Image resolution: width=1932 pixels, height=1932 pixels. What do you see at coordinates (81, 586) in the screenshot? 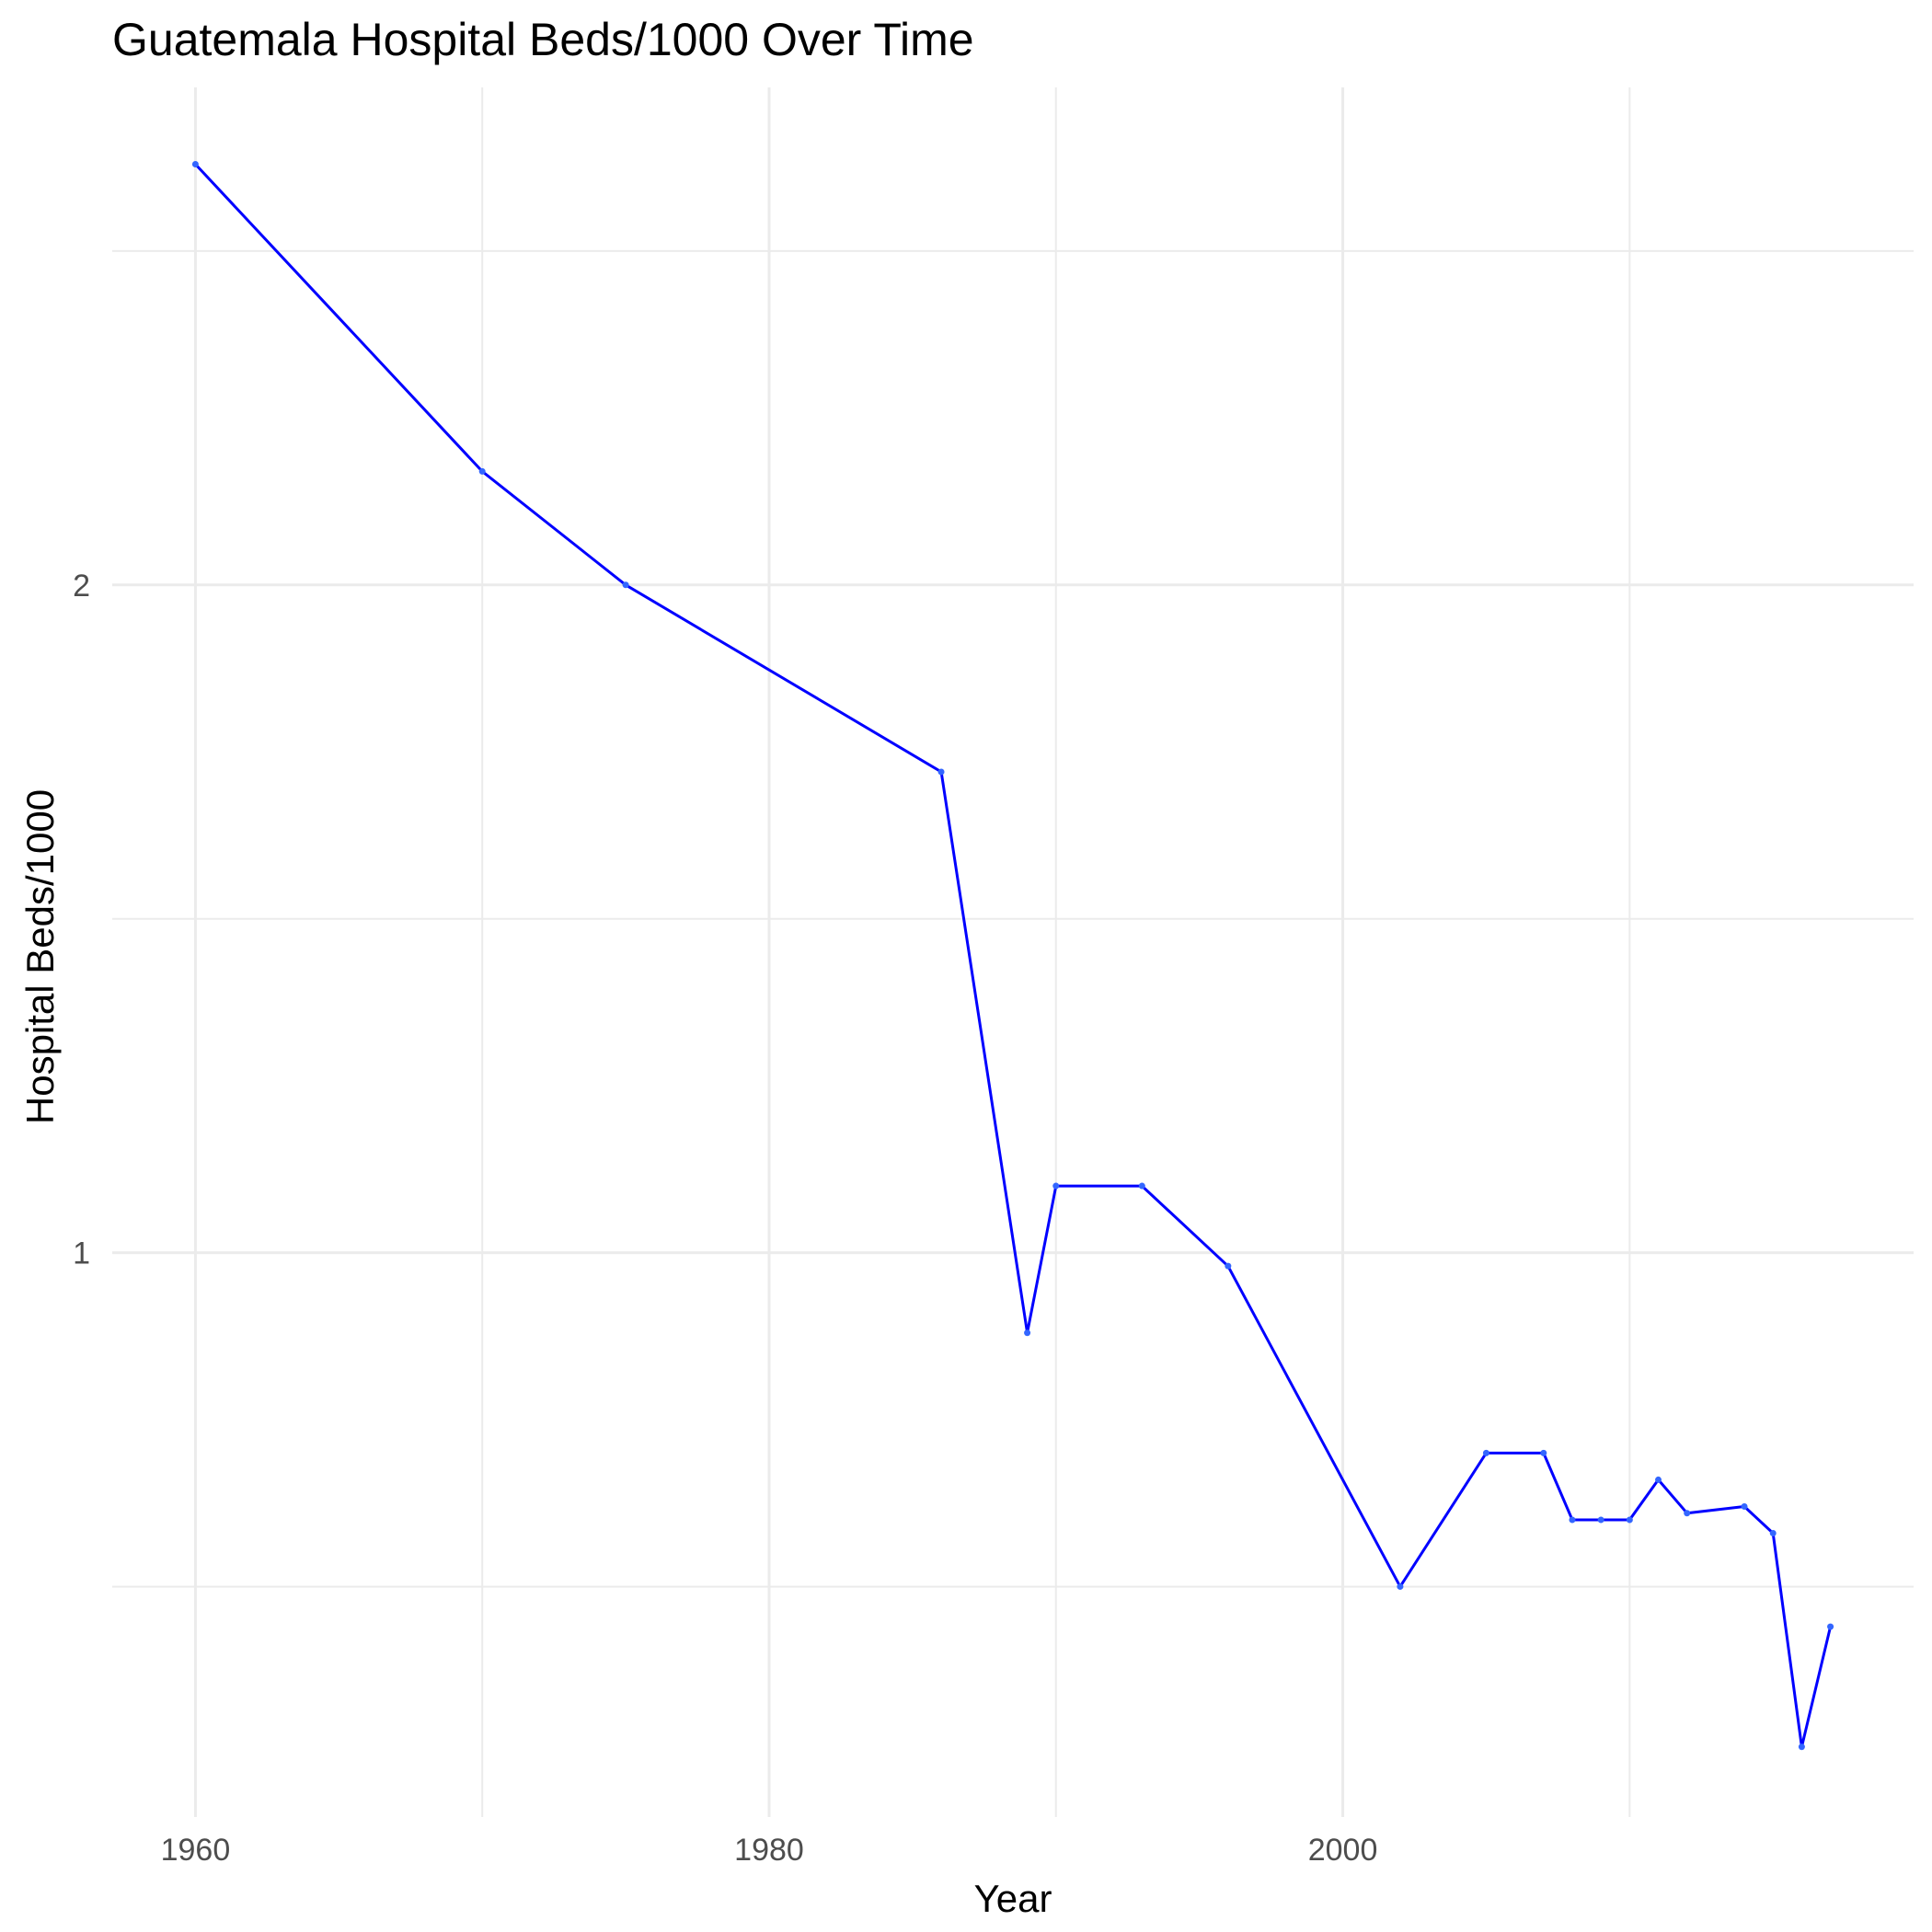
I see `y-tick-label: 2` at bounding box center [81, 586].